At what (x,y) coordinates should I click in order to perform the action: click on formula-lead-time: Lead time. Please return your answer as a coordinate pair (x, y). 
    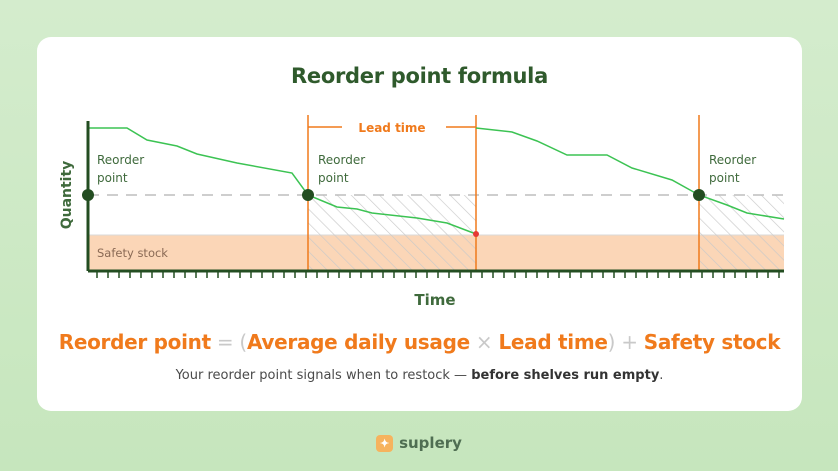
    Looking at the image, I should click on (553, 342).